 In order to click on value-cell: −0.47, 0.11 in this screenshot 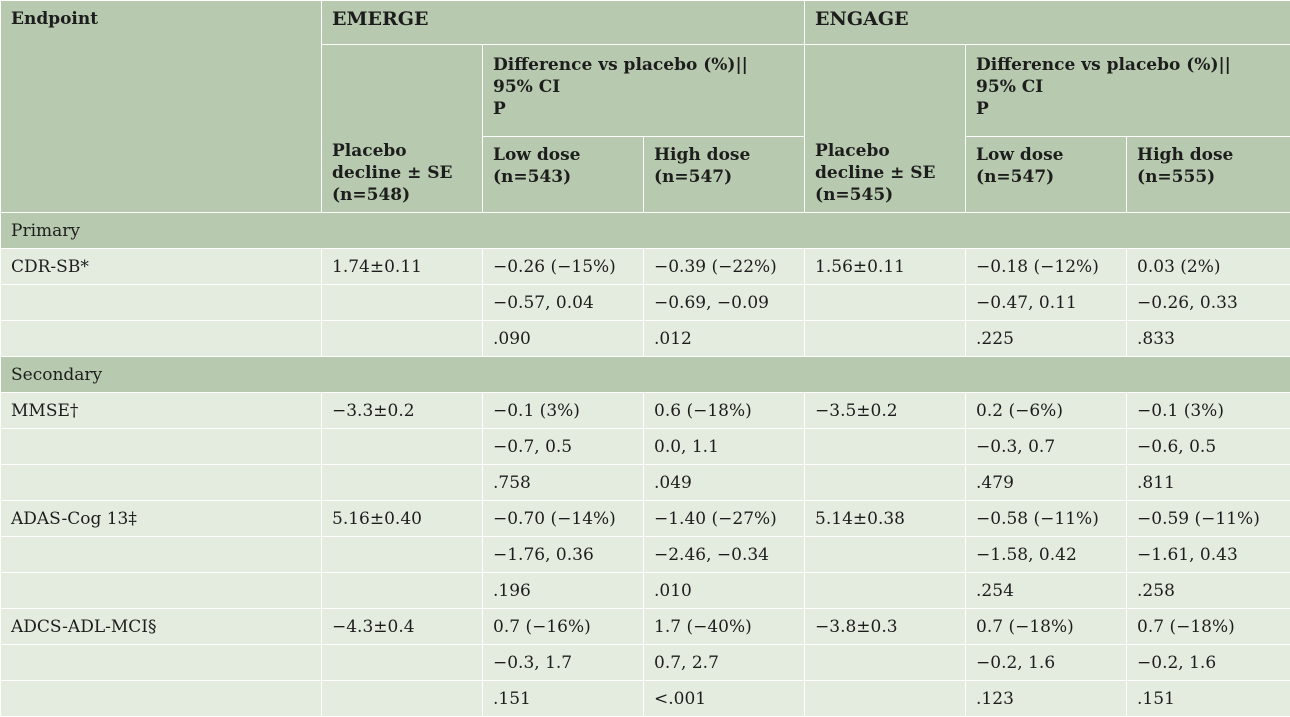, I will do `click(1046, 303)`.